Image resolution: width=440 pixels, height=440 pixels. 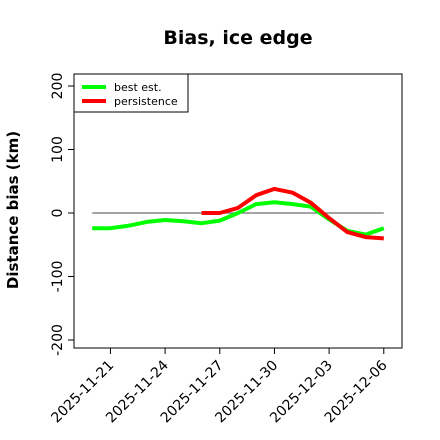 What do you see at coordinates (13, 210) in the screenshot?
I see `y-axis-label: Distance bias (km)` at bounding box center [13, 210].